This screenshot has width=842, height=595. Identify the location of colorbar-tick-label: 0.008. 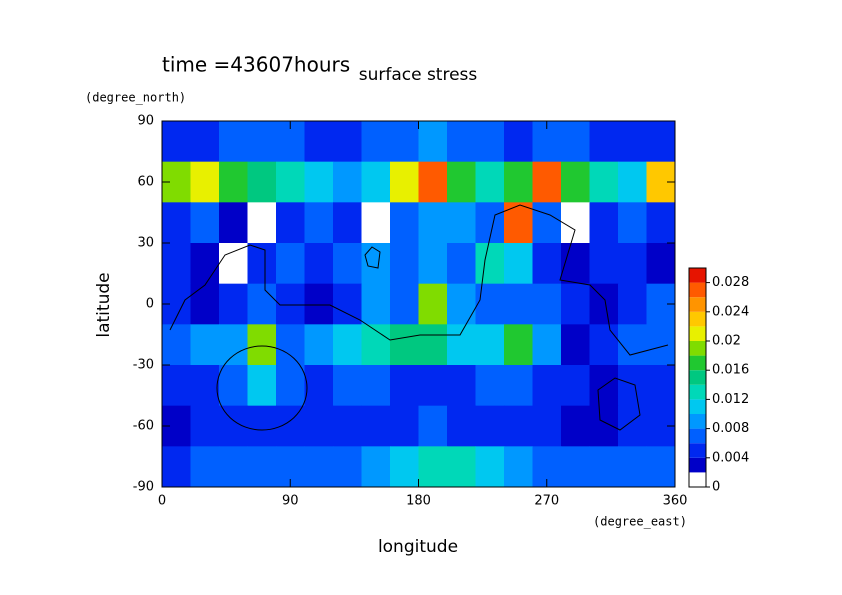
(730, 428).